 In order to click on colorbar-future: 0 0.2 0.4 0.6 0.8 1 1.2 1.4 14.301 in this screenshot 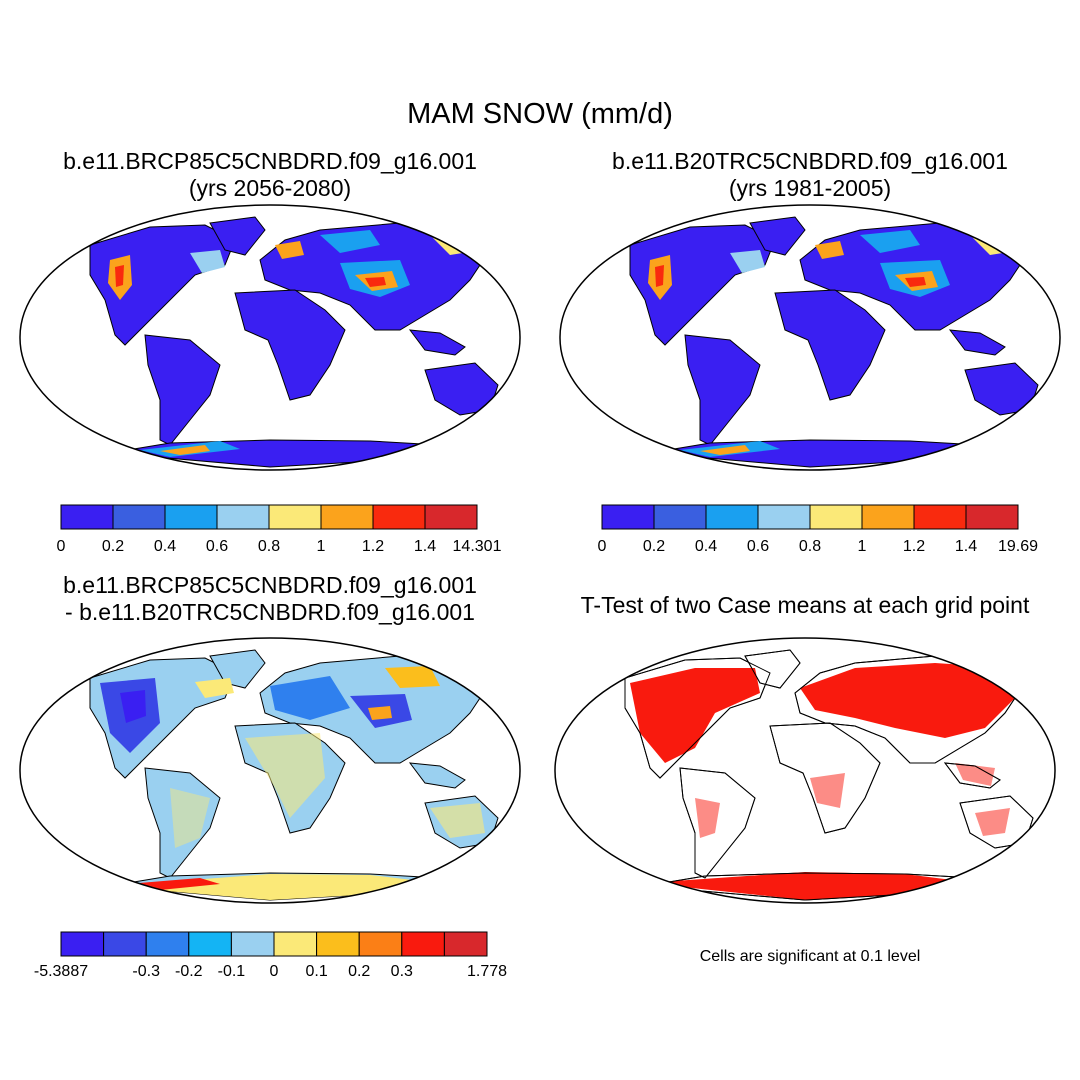, I will do `click(279, 529)`.